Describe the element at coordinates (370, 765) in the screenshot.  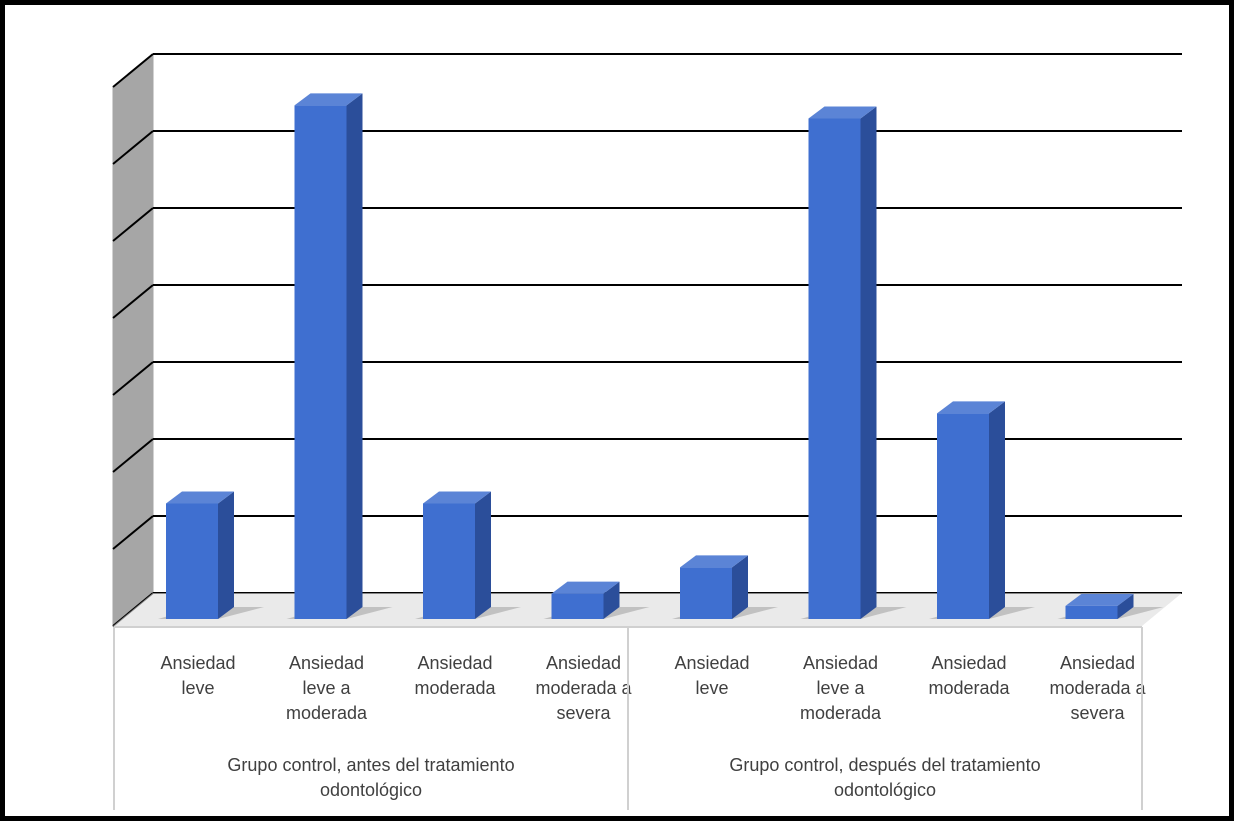
I see `group-label: Grupo control, antes del tratamiento` at that location.